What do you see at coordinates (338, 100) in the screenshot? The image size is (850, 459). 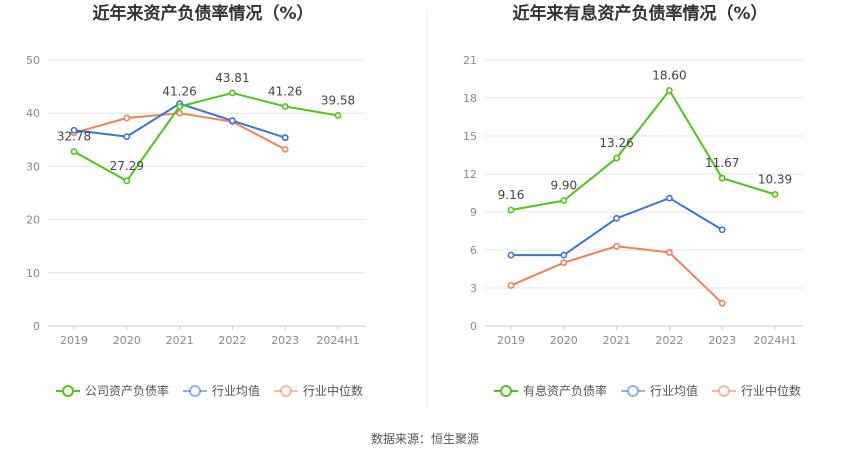 I see `data-label: 39.58` at bounding box center [338, 100].